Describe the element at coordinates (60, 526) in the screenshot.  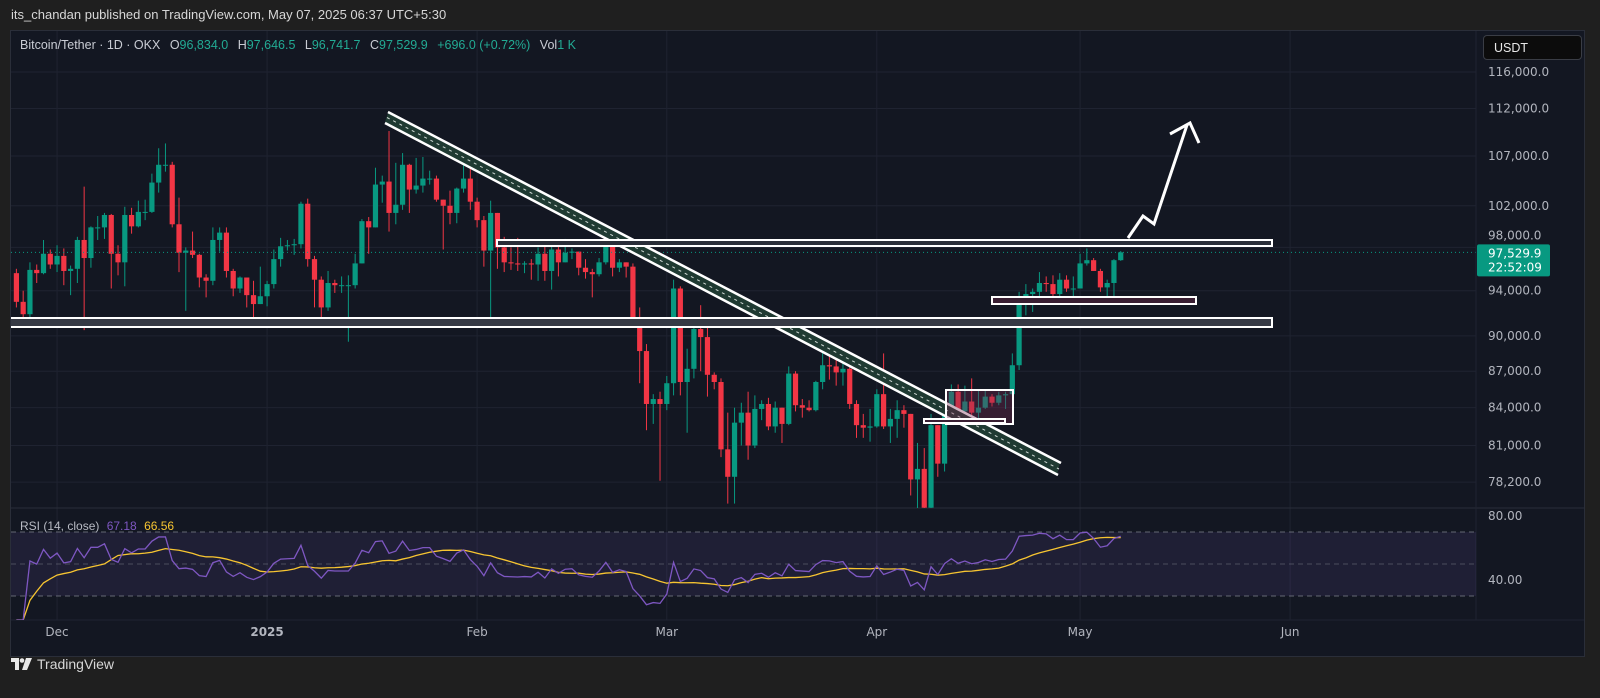
I see `rsi-title: RSI (14, close)` at that location.